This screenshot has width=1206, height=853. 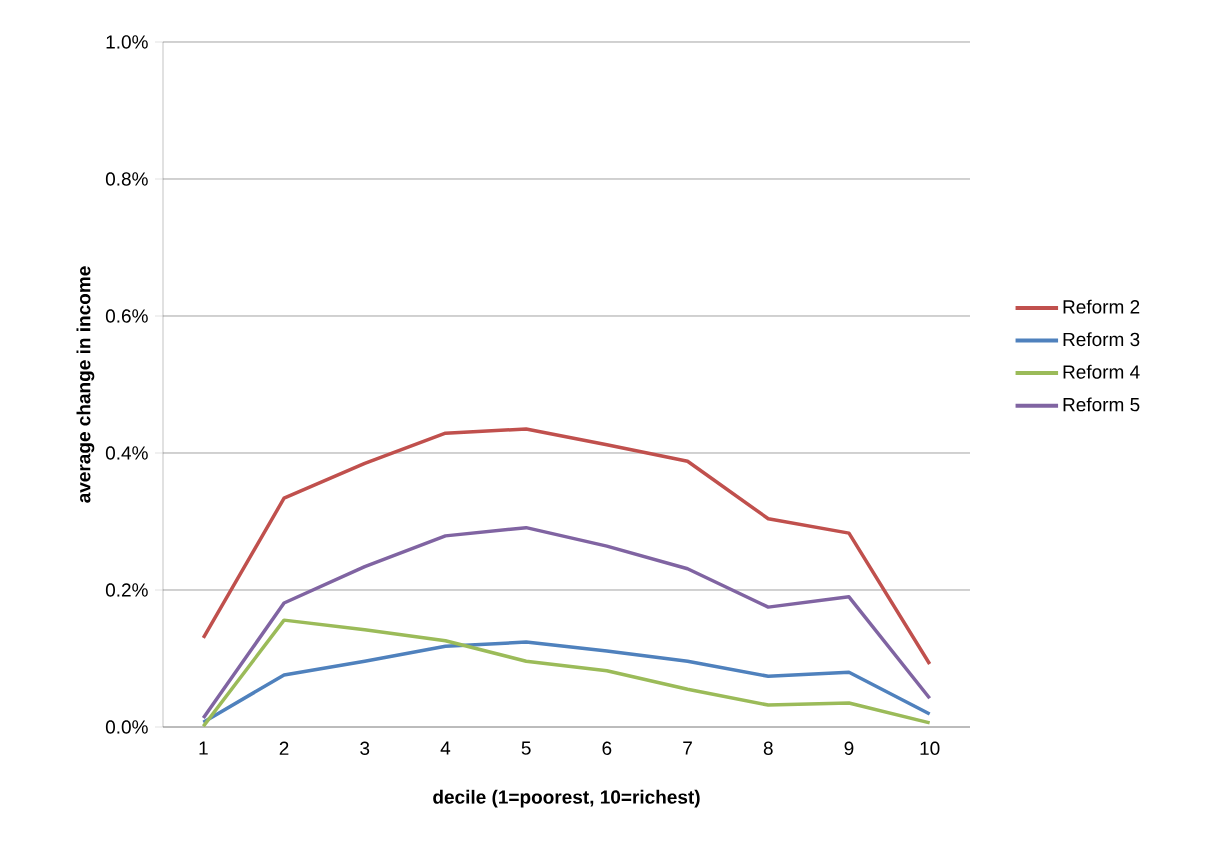 I want to click on y-tick-label: 0.2%, so click(x=126, y=590).